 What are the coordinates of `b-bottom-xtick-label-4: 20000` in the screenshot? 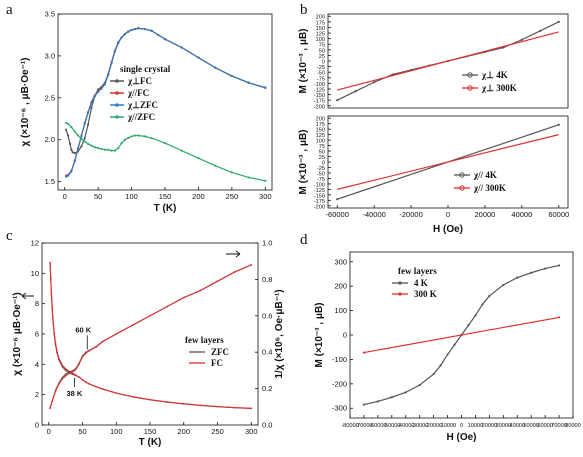 It's located at (484, 214).